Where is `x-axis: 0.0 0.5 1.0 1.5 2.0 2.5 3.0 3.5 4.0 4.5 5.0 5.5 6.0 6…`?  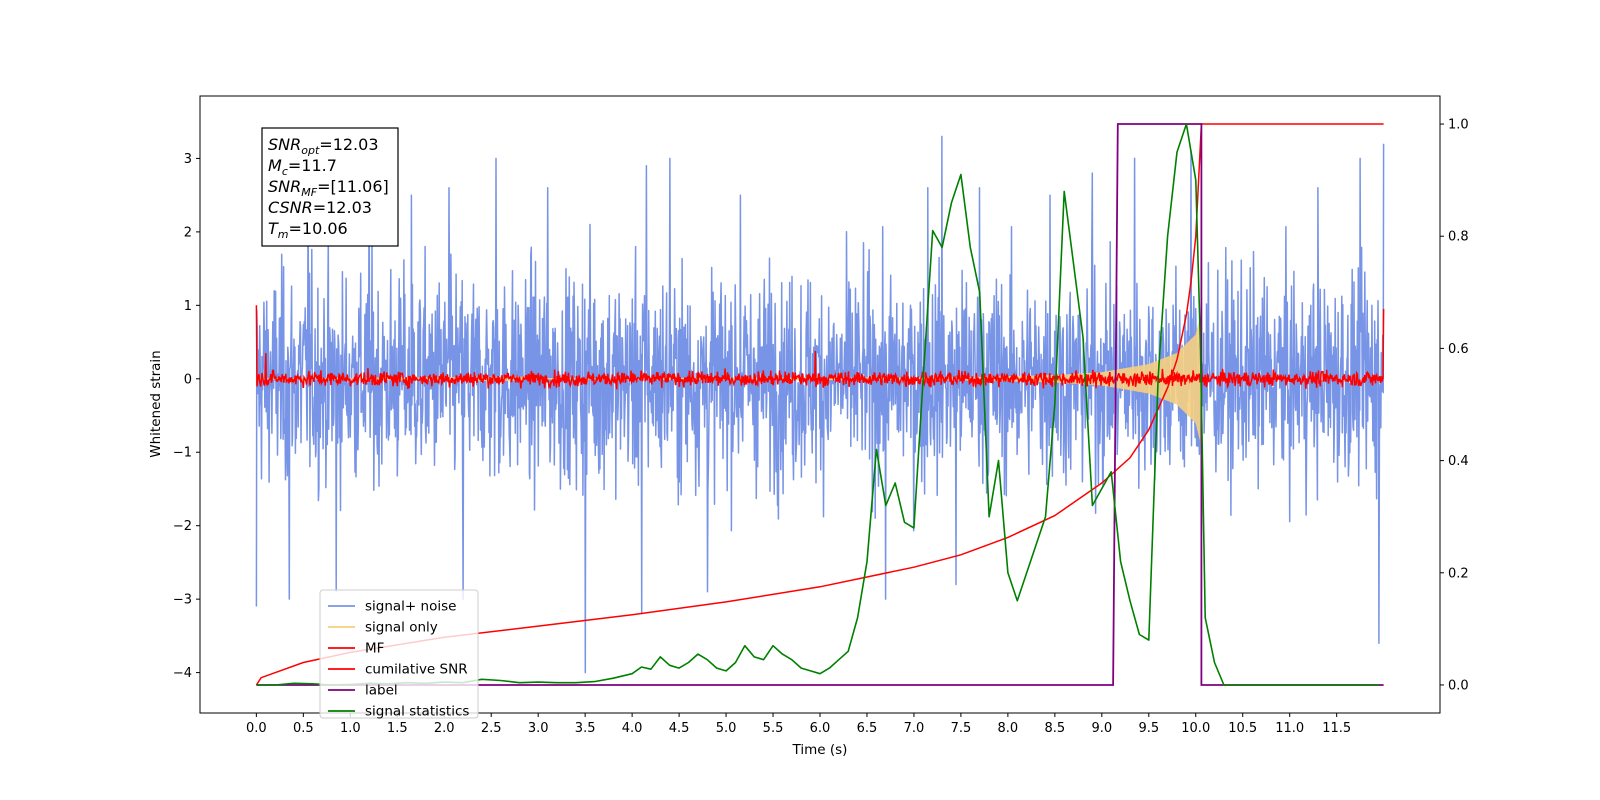 x-axis: 0.0 0.5 1.0 1.5 2.0 2.5 3.0 3.5 4.0 4.5 5.0 5.5 6.0 6… is located at coordinates (798, 724).